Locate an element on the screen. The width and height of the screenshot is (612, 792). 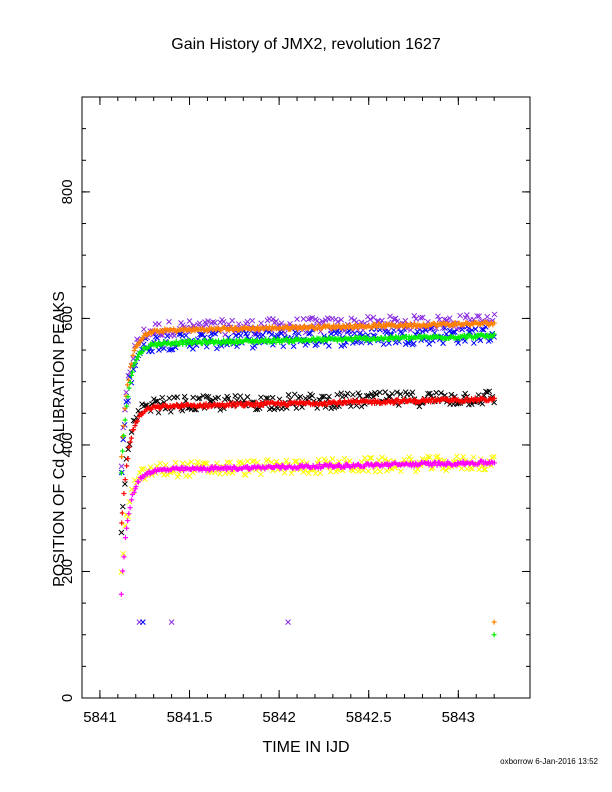
outlier-point is located at coordinates (494, 635).